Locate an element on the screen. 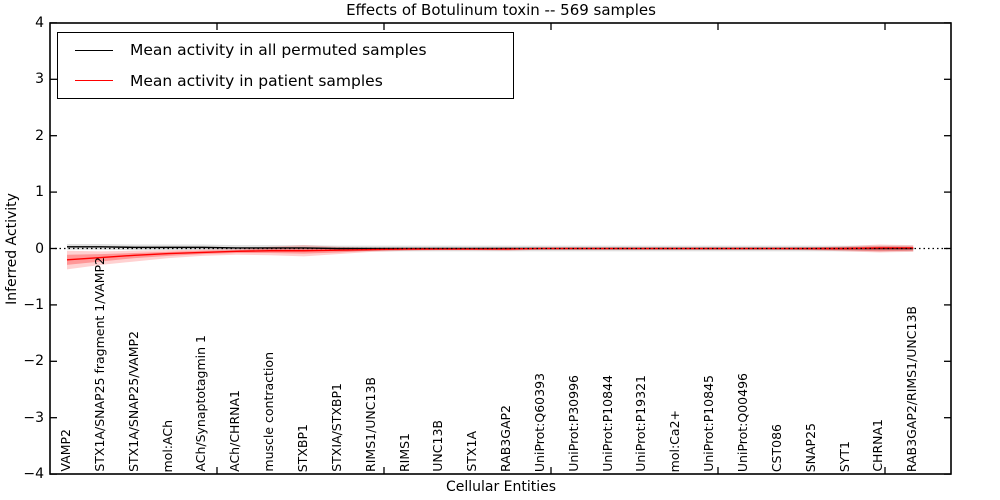 The width and height of the screenshot is (1000, 500). x-tick-label: ACh/Synaptotagmin 1 is located at coordinates (201, 403).